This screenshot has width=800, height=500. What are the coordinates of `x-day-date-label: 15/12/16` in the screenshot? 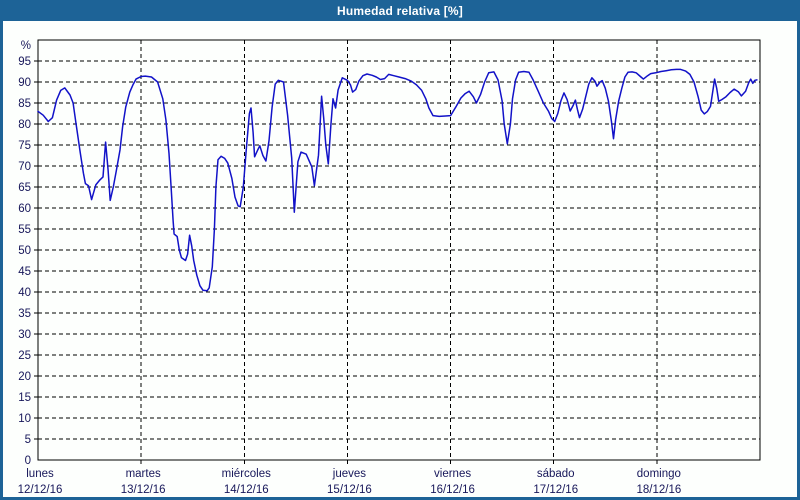 It's located at (349, 490).